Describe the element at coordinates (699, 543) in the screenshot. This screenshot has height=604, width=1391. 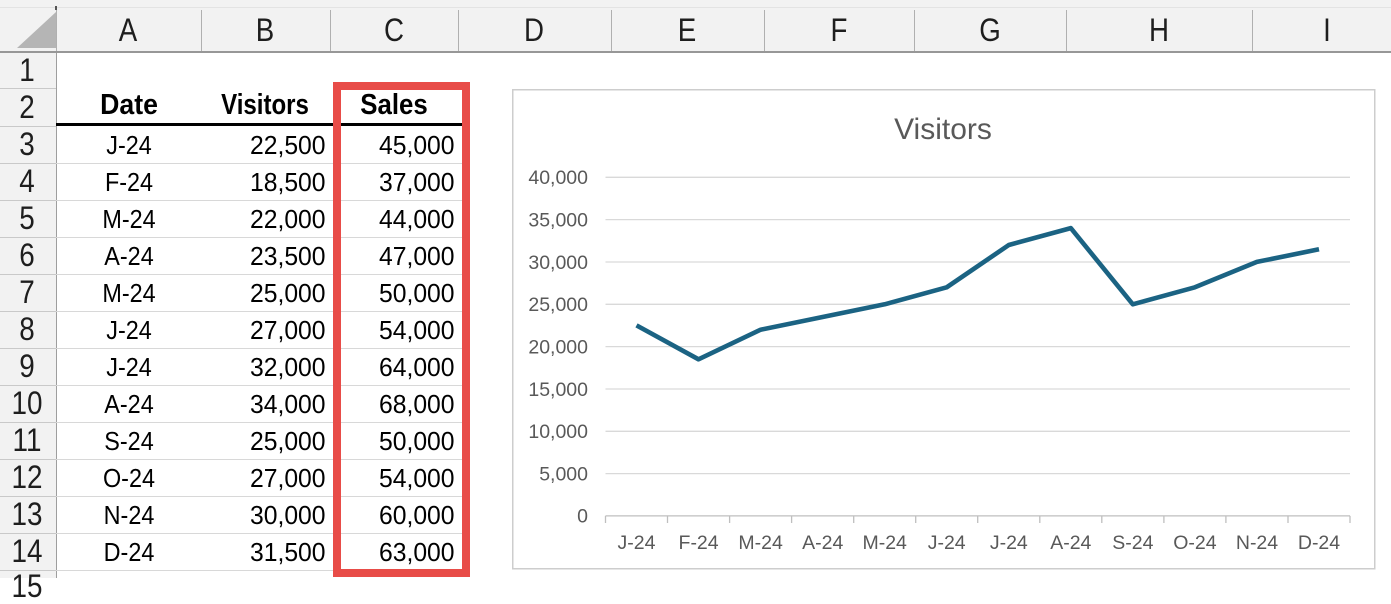
I see `svg-text: F-24` at that location.